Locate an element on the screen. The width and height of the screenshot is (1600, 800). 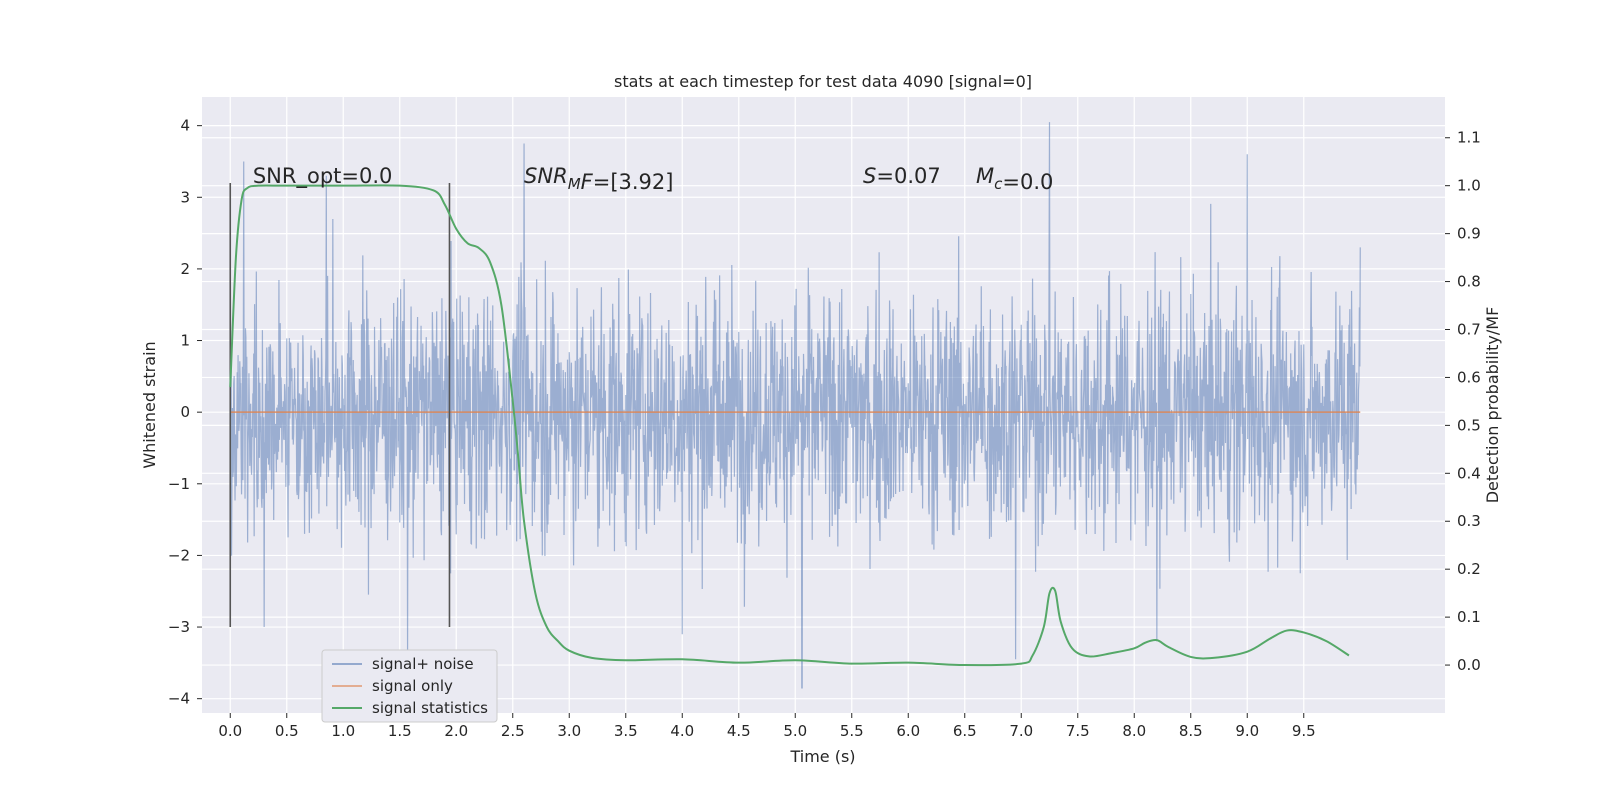
legend-box is located at coordinates (409, 686).